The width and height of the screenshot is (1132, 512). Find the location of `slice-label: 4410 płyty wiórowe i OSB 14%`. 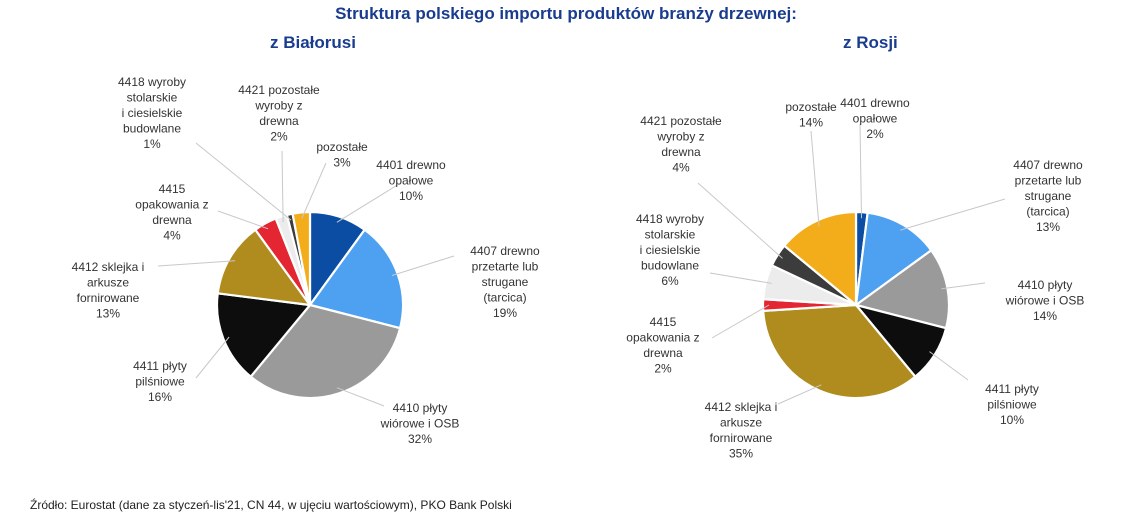

slice-label: 4410 płyty wiórowe i OSB 14% is located at coordinates (1045, 300).